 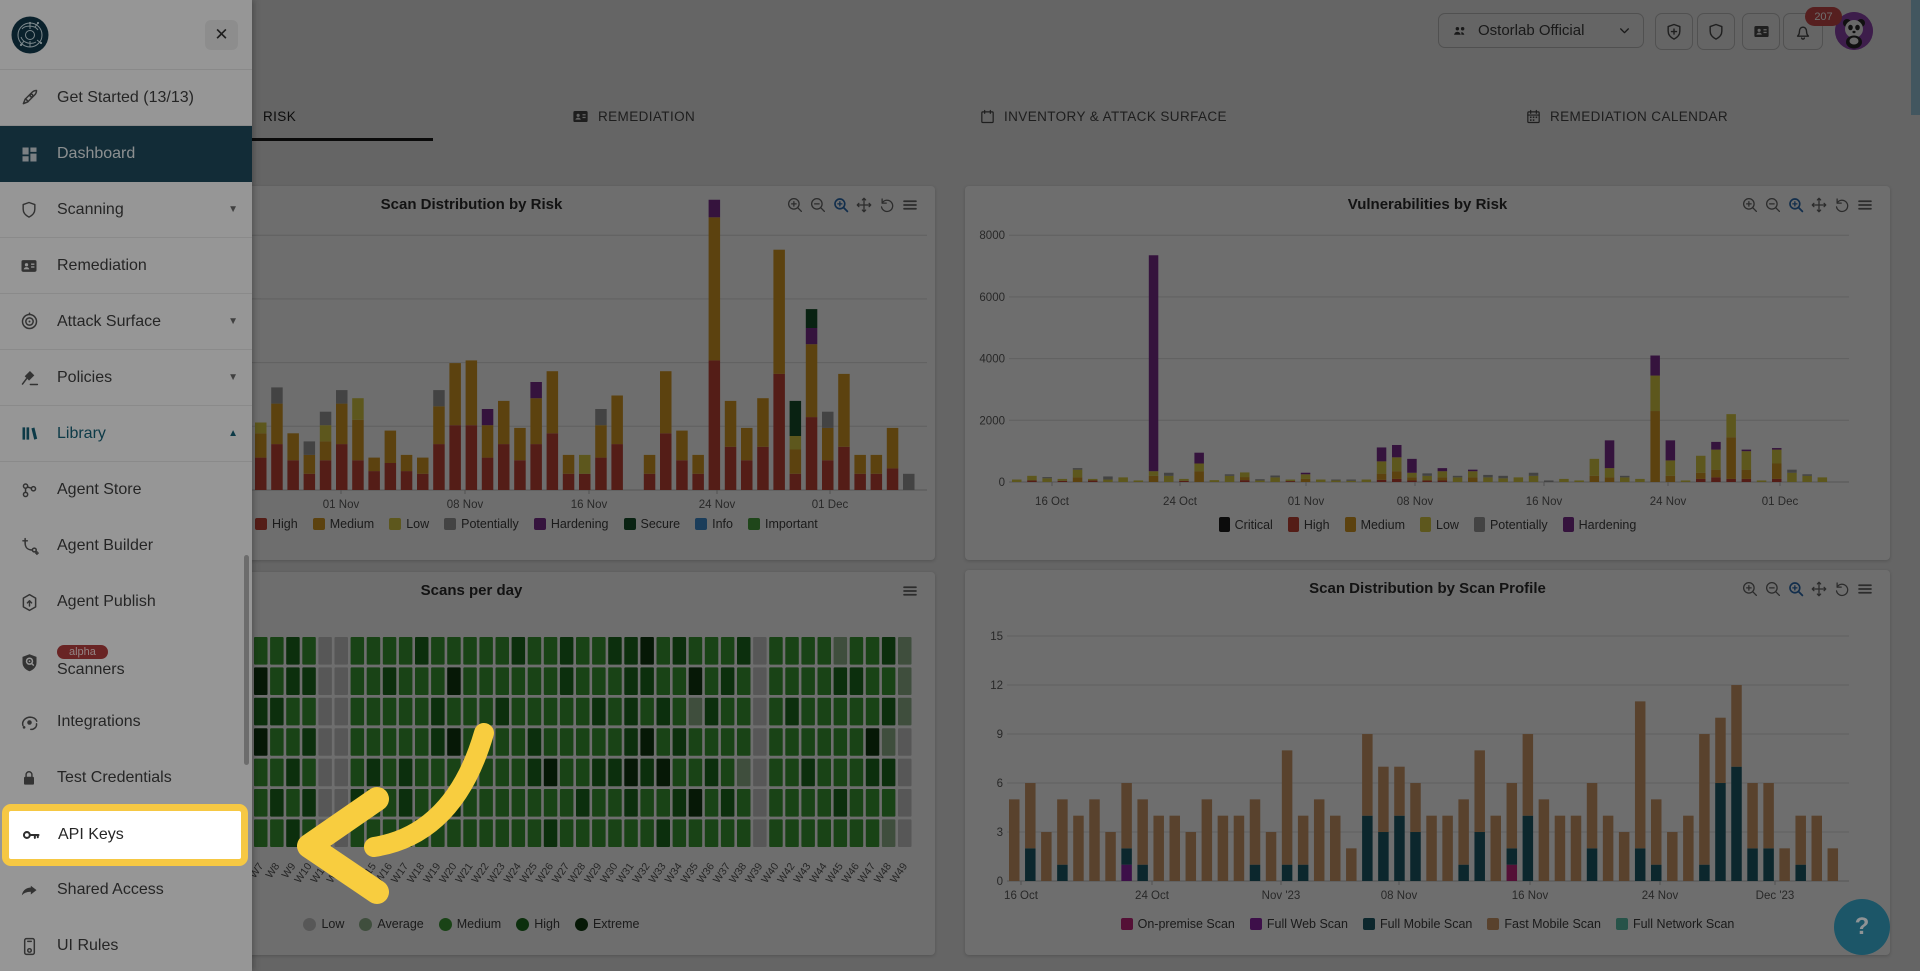 What do you see at coordinates (29, 662) in the screenshot?
I see `scanner-icon` at bounding box center [29, 662].